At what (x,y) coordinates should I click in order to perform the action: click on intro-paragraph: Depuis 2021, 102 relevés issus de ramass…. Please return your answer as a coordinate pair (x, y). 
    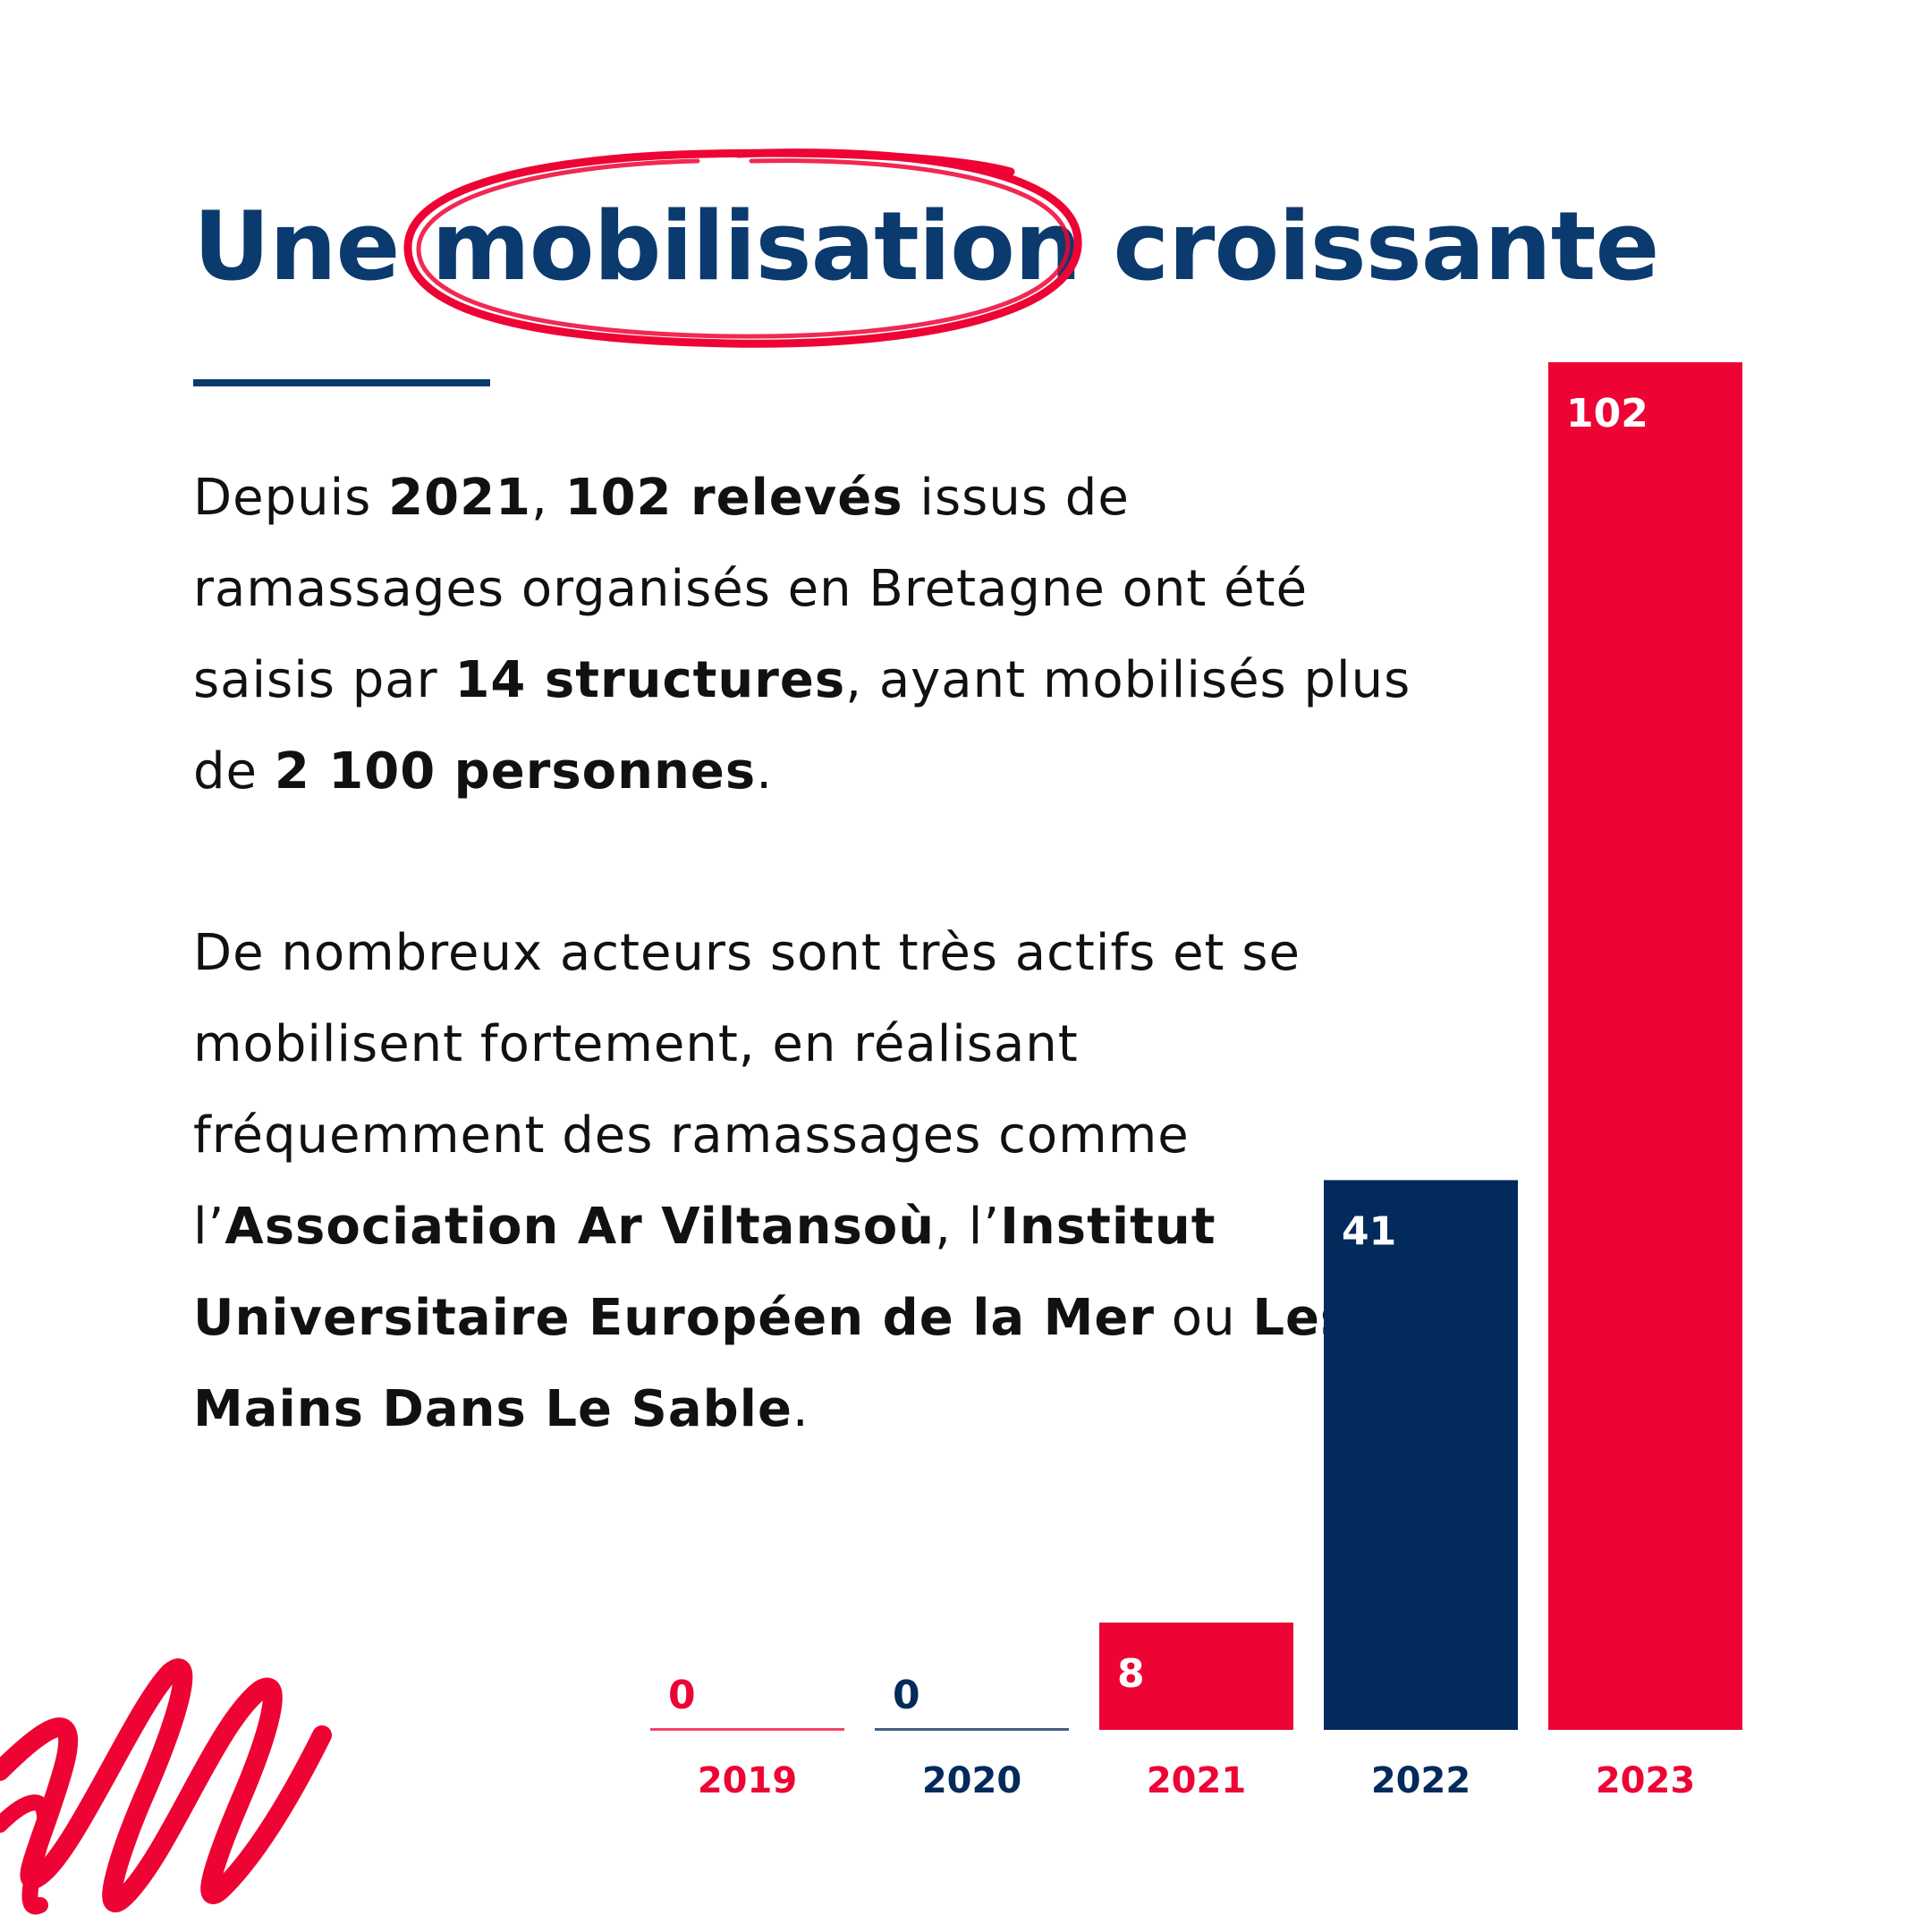
    Looking at the image, I should click on (810, 635).